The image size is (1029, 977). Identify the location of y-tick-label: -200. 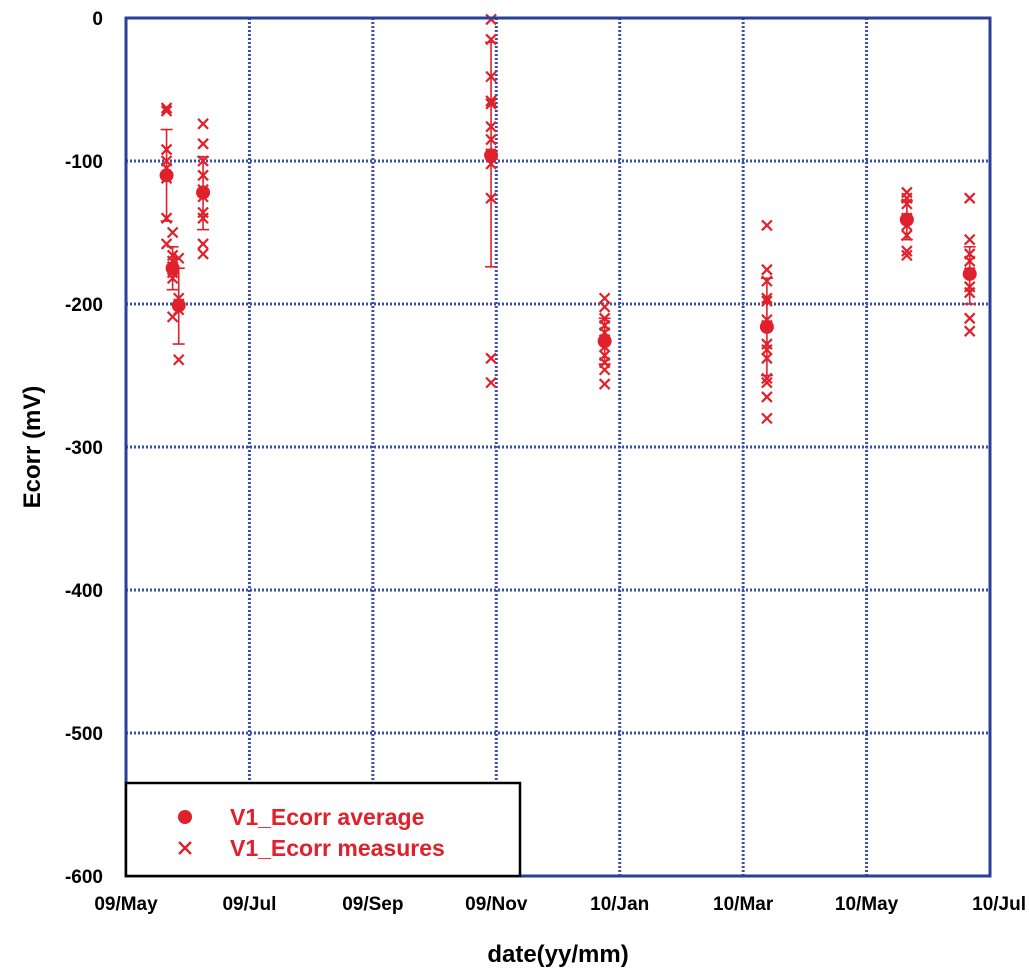
(84, 305).